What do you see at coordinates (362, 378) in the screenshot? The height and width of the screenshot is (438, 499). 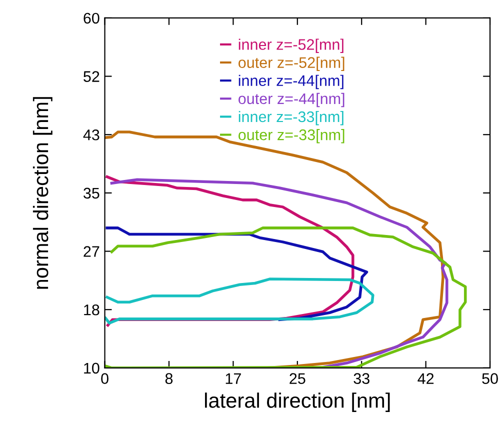 I see `x-tick-label: 33` at bounding box center [362, 378].